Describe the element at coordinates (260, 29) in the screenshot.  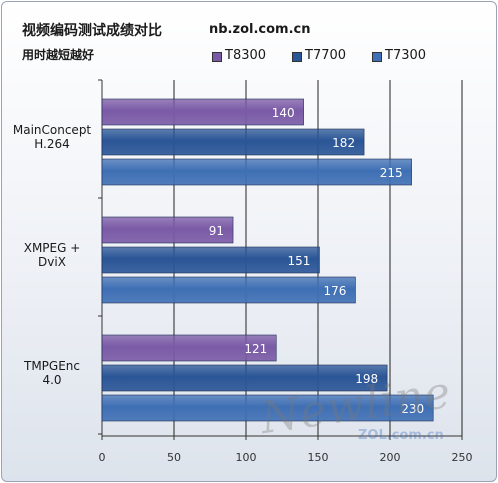
I see `site-url: nb.zol.com.cn` at that location.